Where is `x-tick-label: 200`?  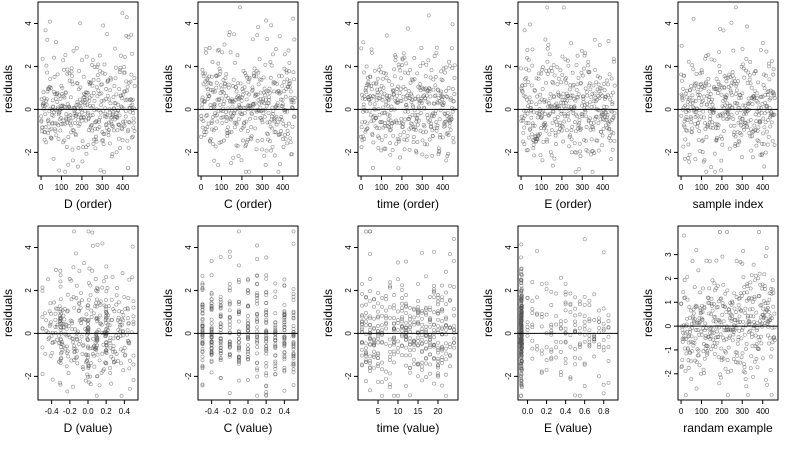 x-tick-label: 200 is located at coordinates (82, 187).